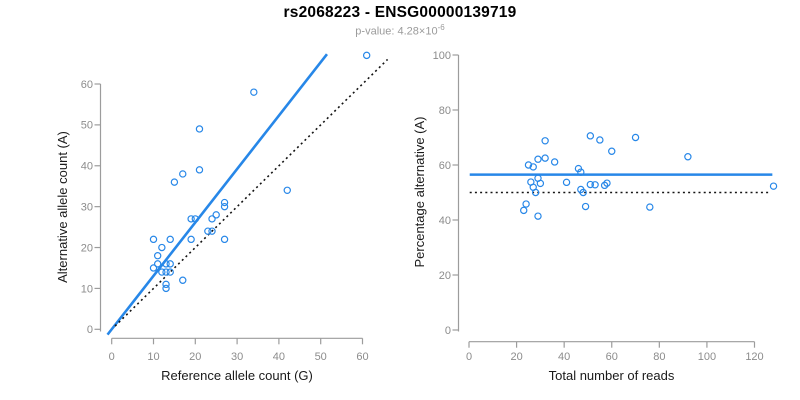 The image size is (800, 400). I want to click on x-tick-label: 120, so click(754, 357).